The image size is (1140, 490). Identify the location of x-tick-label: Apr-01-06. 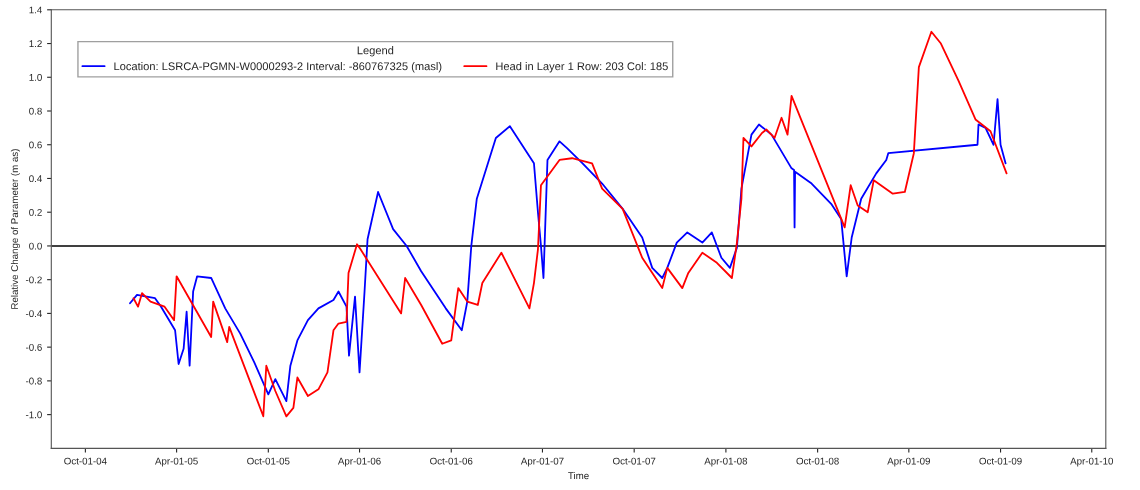
(359, 462).